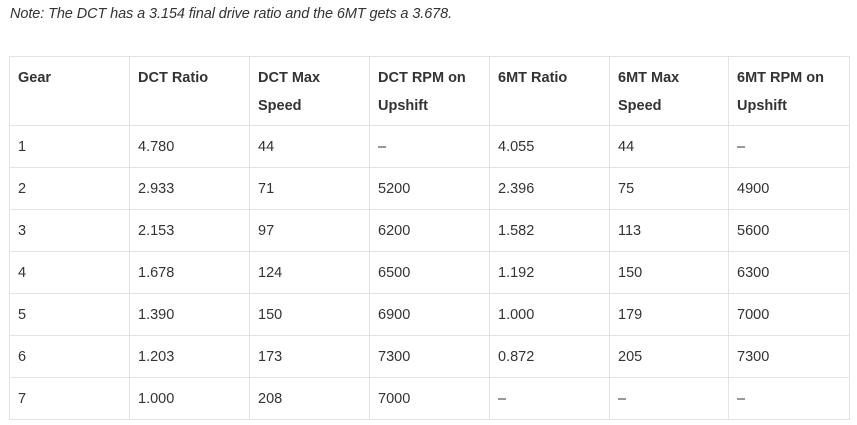 The height and width of the screenshot is (425, 857). I want to click on table-row: 3 2.153 97 6200 1.582 113 5600, so click(429, 230).